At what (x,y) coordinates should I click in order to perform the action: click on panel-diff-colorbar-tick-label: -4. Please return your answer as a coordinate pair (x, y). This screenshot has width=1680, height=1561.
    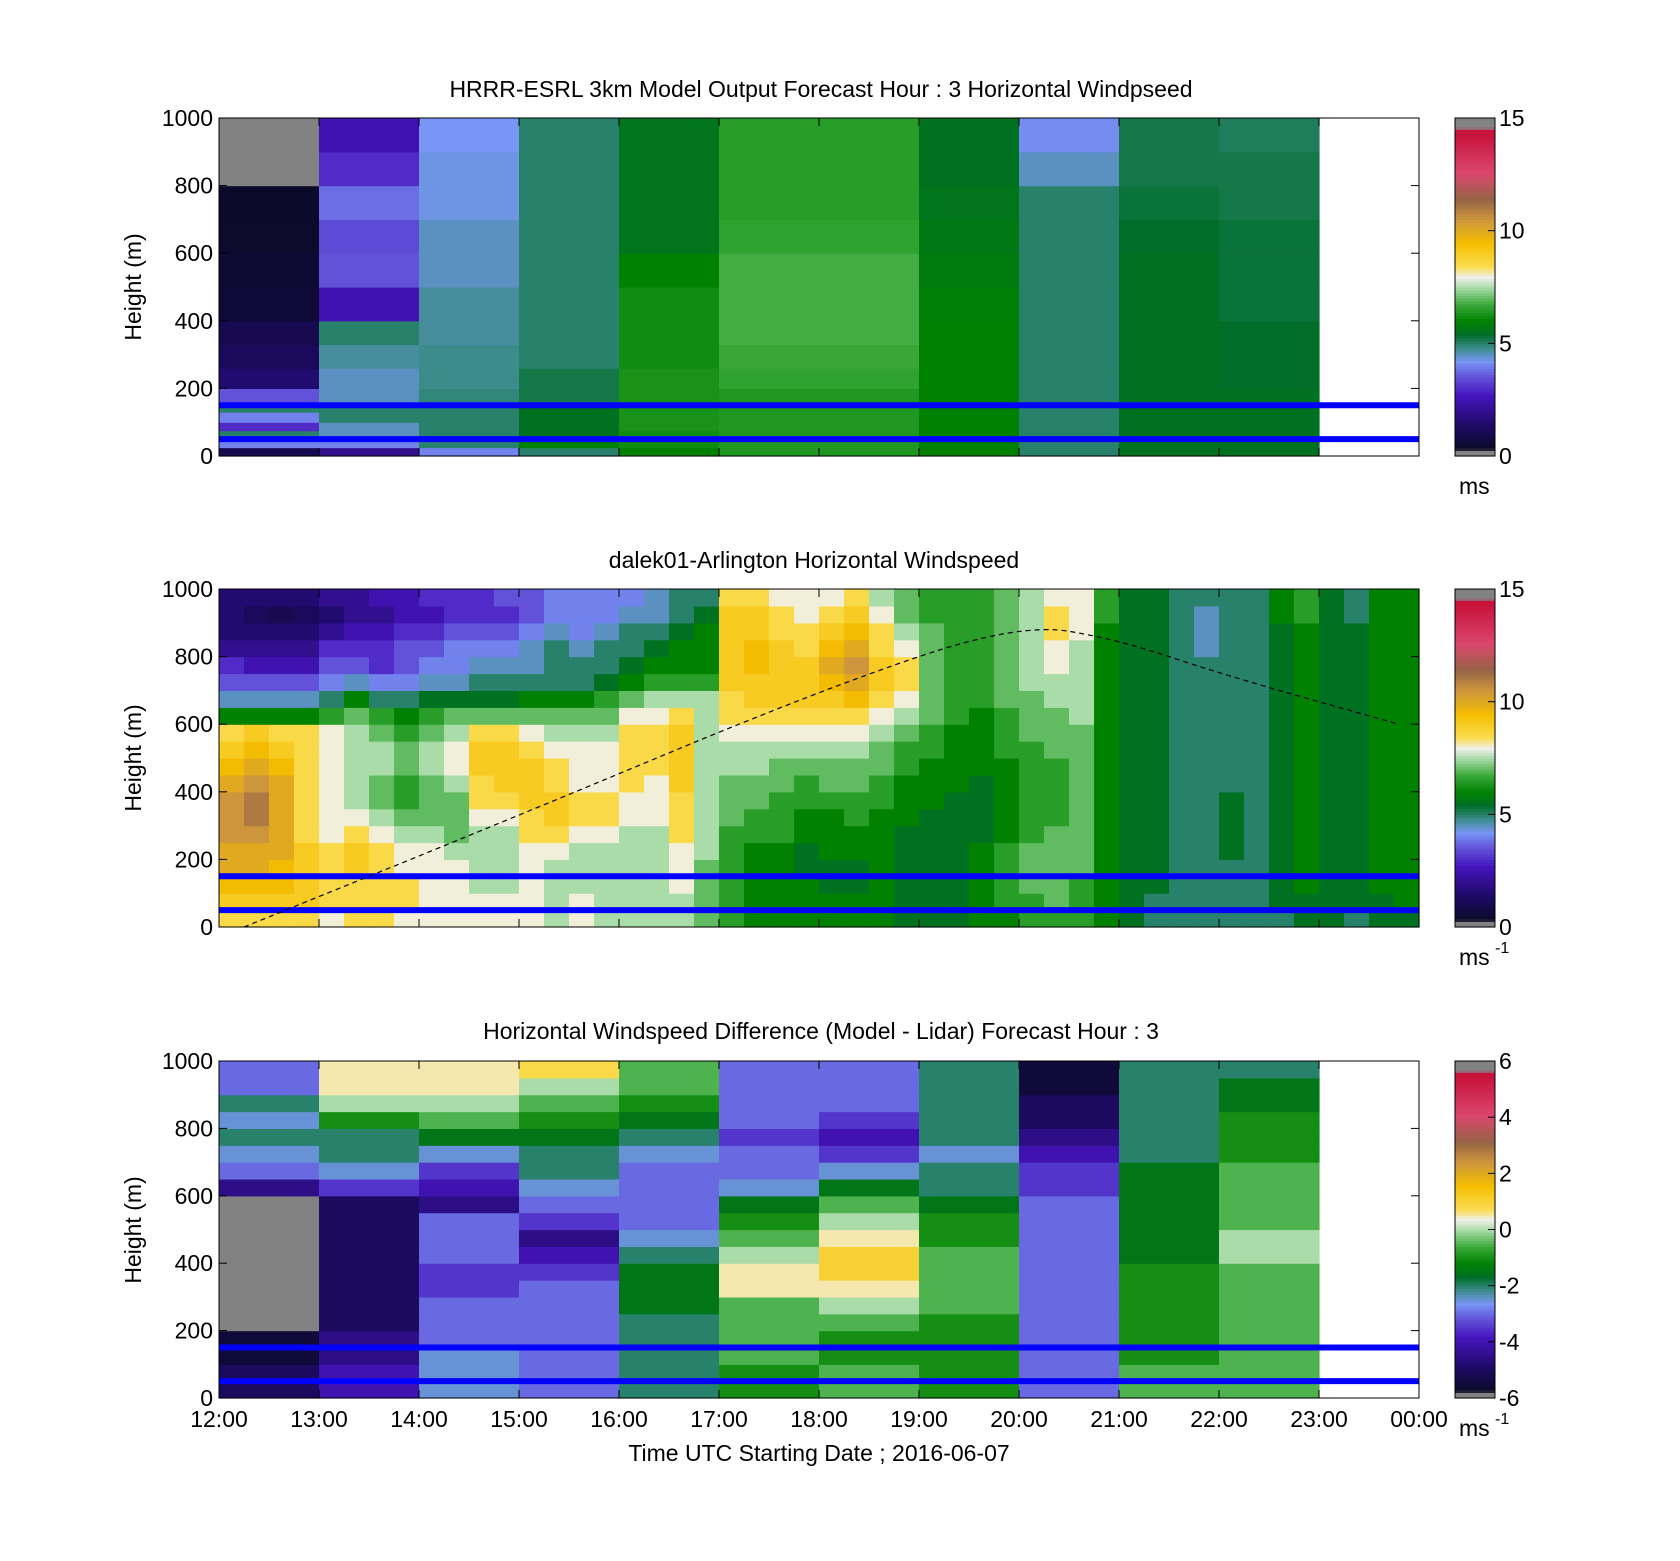
    Looking at the image, I should click on (1509, 1342).